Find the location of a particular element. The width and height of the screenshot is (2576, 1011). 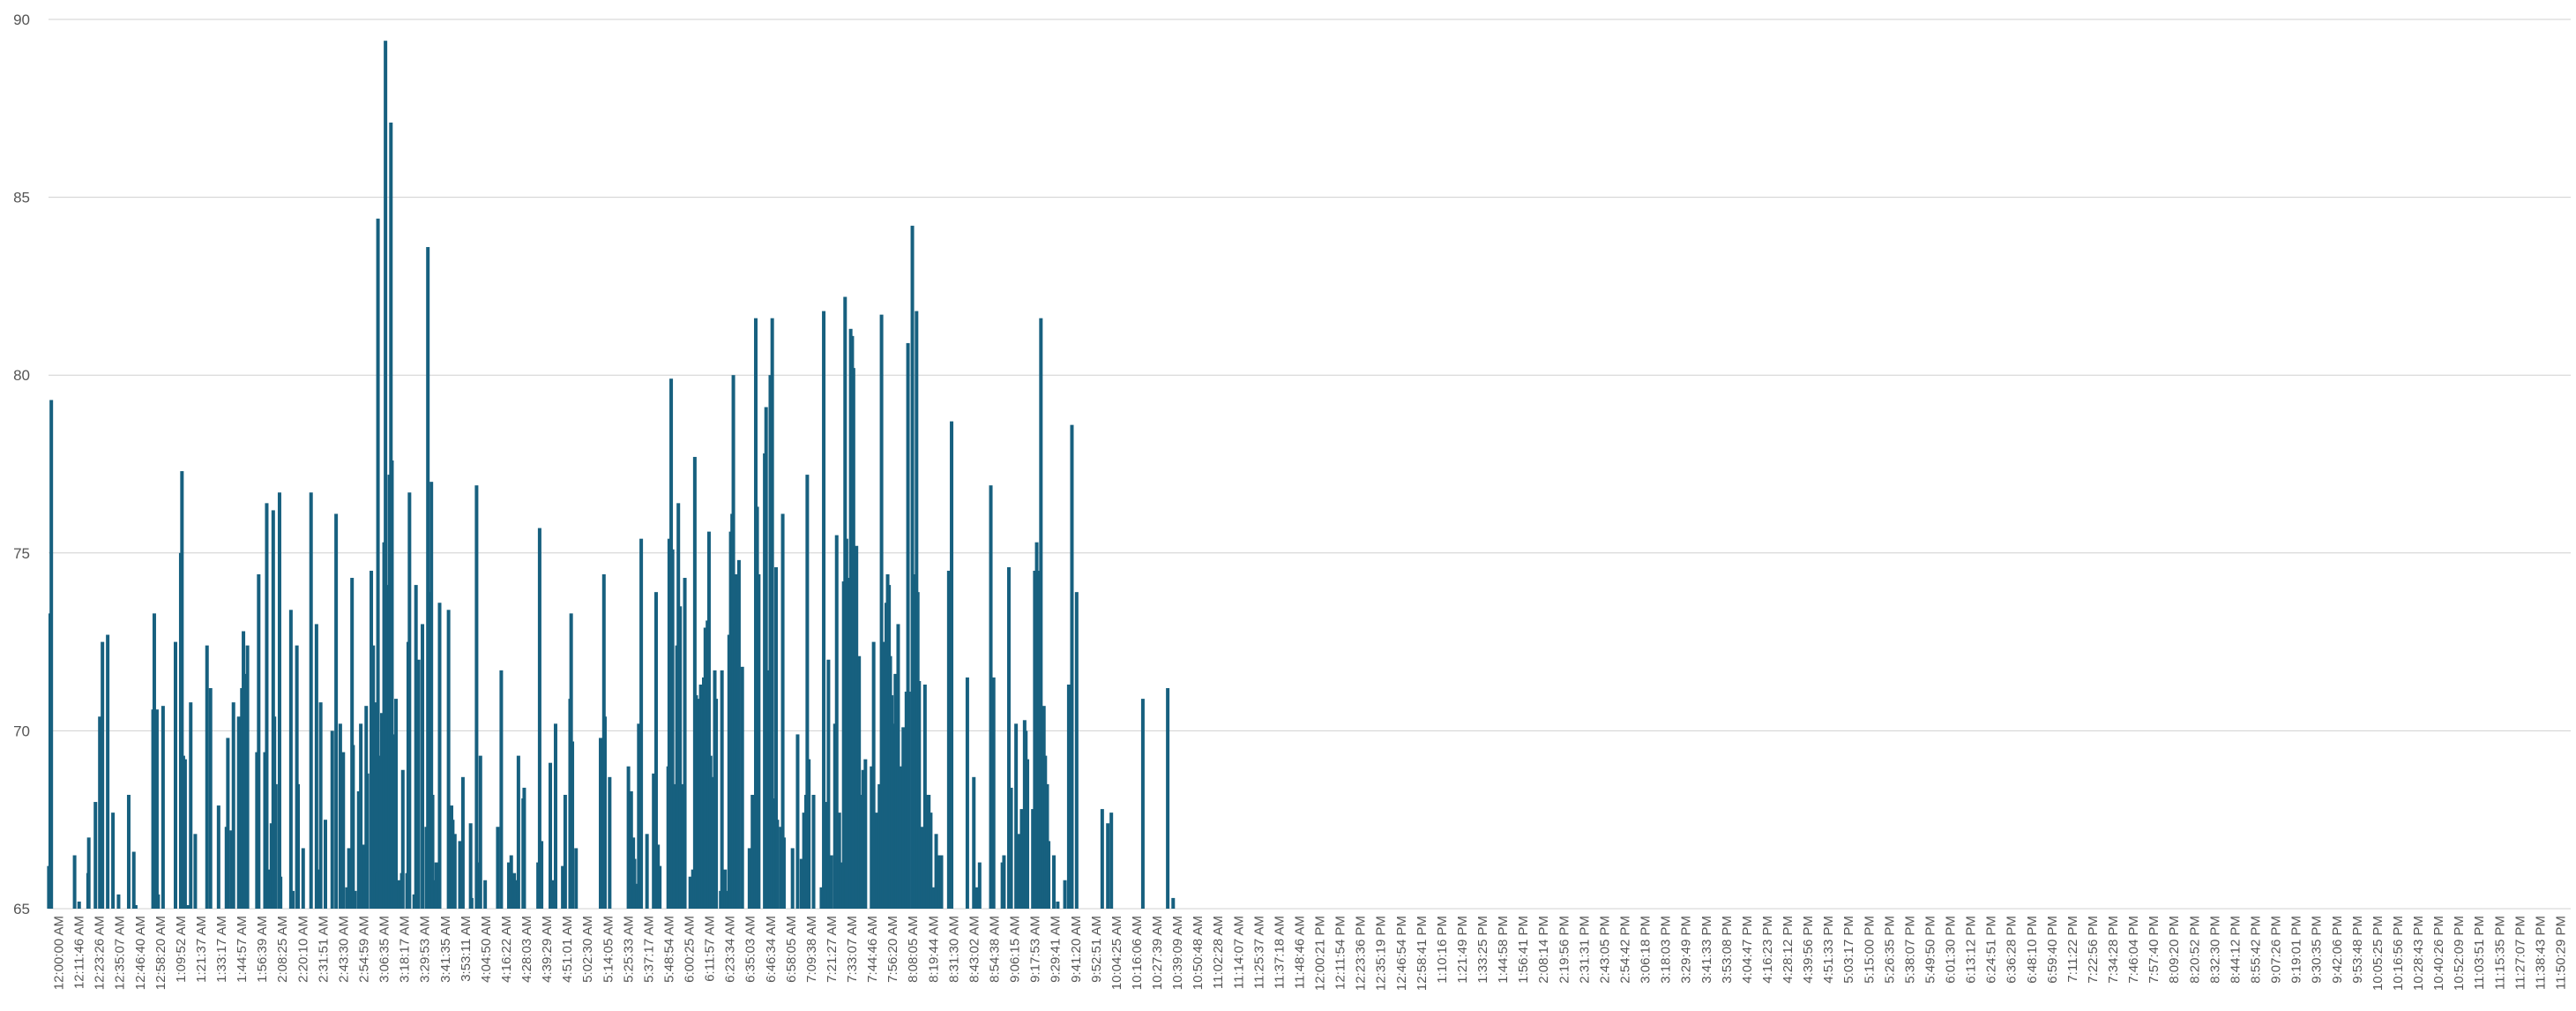

x-tick-label: 5:37:17 AM is located at coordinates (648, 950).